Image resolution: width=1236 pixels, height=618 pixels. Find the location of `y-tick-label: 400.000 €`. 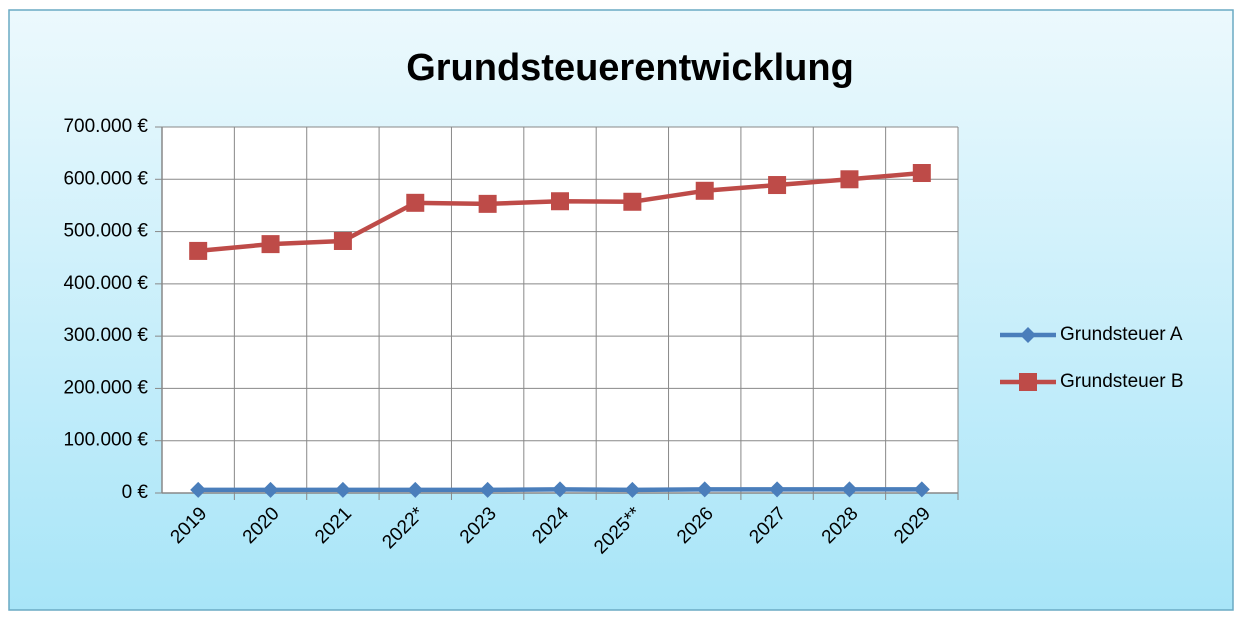

y-tick-label: 400.000 € is located at coordinates (105, 283).